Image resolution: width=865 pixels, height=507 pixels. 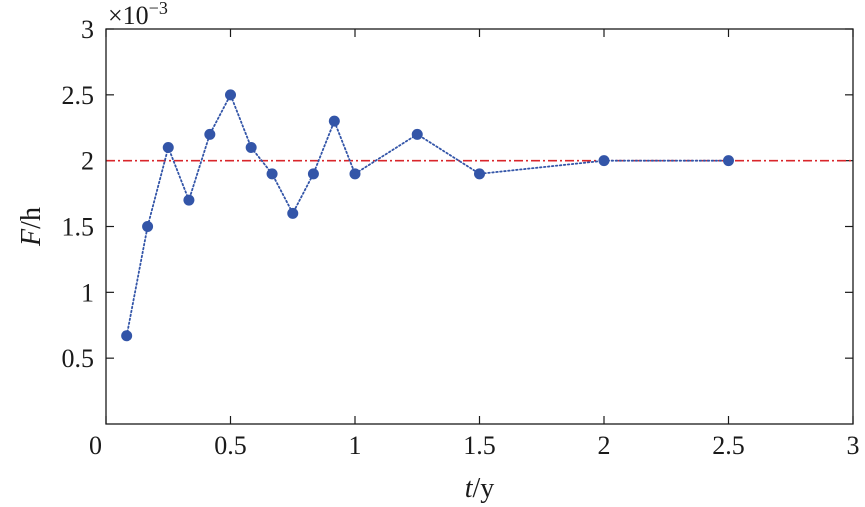 I want to click on y-tick-label: 2, so click(x=87, y=161).